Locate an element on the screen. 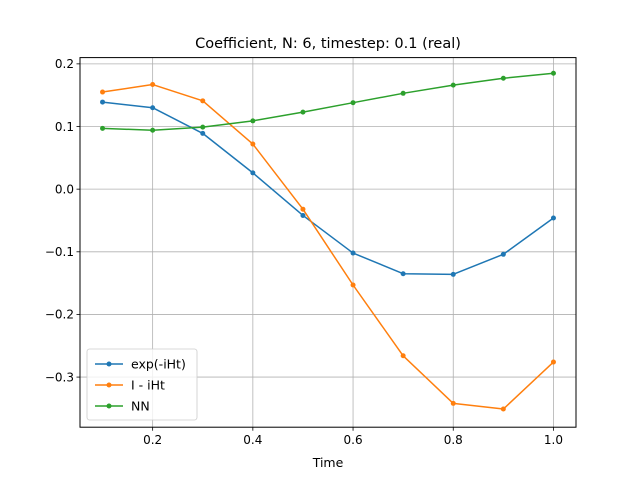 The image size is (640, 480). x-tick-label: 0.8 is located at coordinates (453, 440).